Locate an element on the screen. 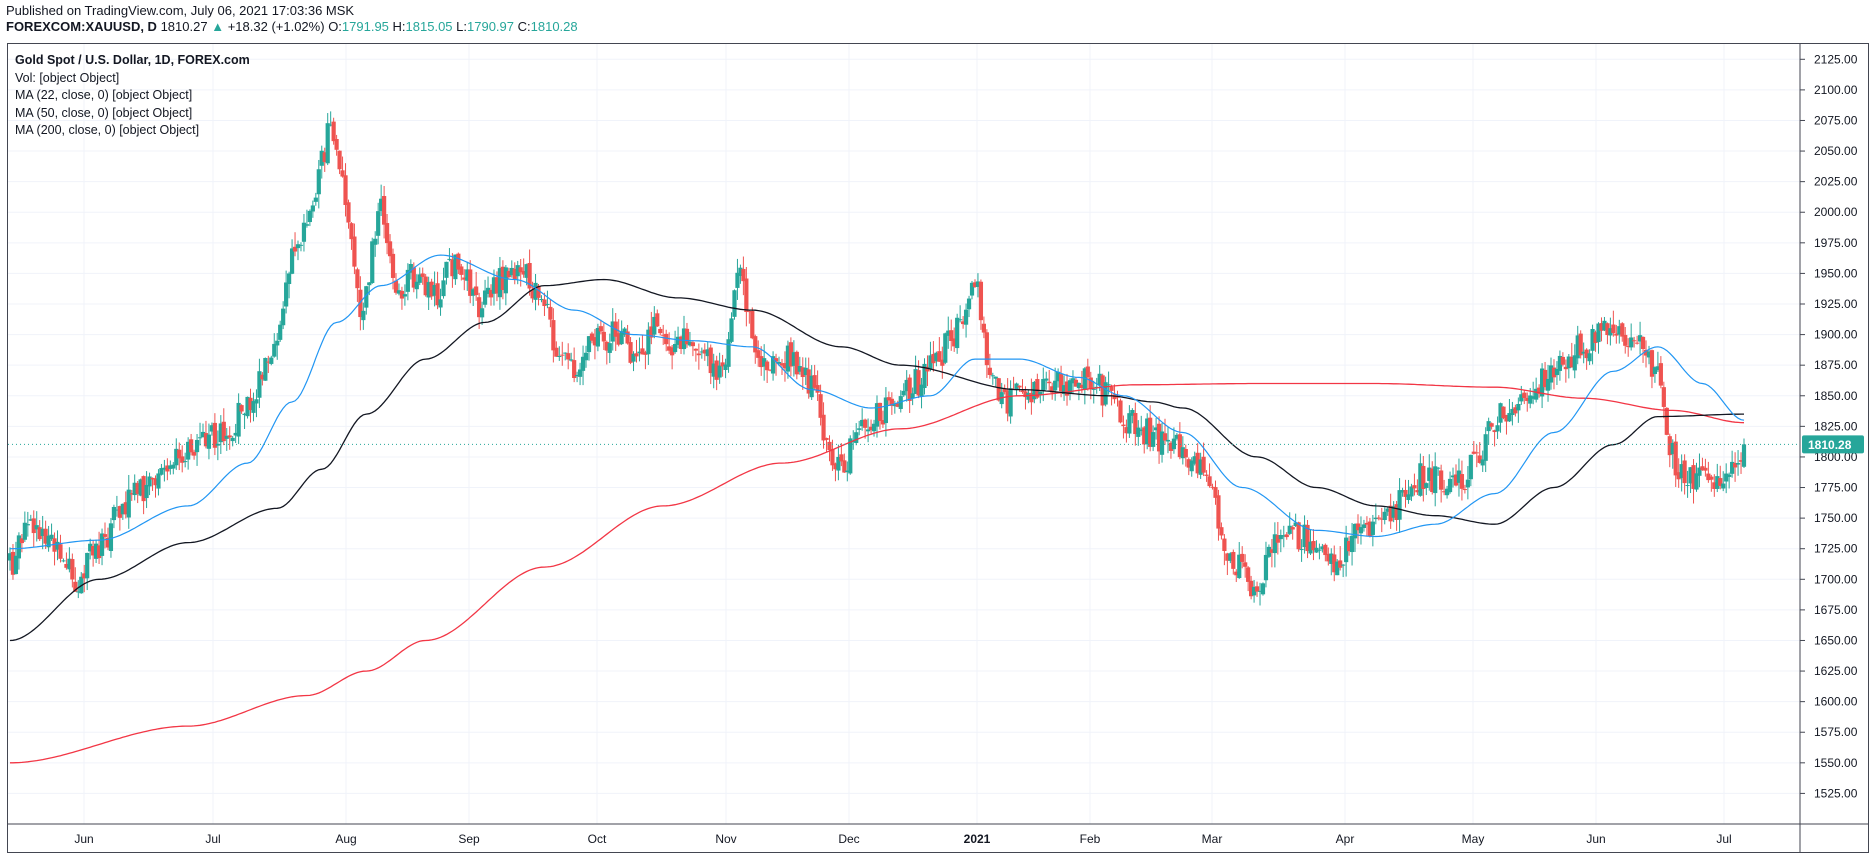  x-tick-label: Aug is located at coordinates (345, 839).